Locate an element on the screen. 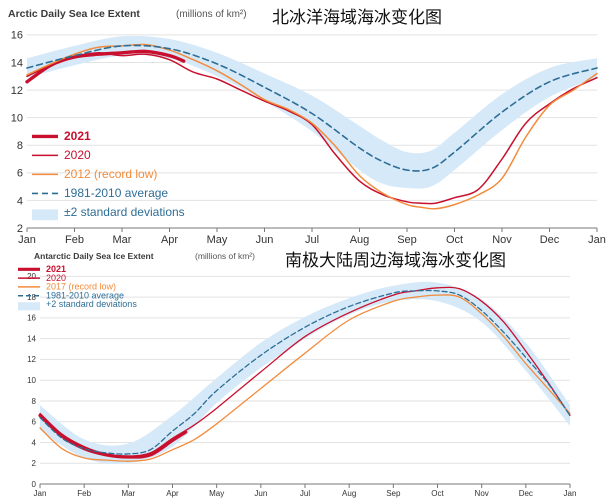 Image resolution: width=612 pixels, height=500 pixels. arctic-legend-swatch is located at coordinates (45, 215).